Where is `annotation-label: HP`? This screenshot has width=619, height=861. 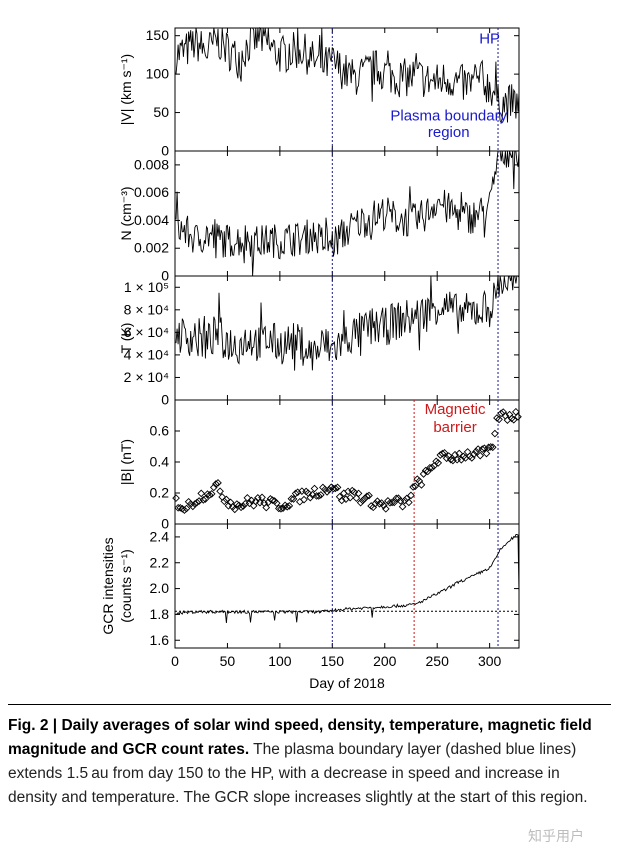 annotation-label: HP is located at coordinates (489, 38).